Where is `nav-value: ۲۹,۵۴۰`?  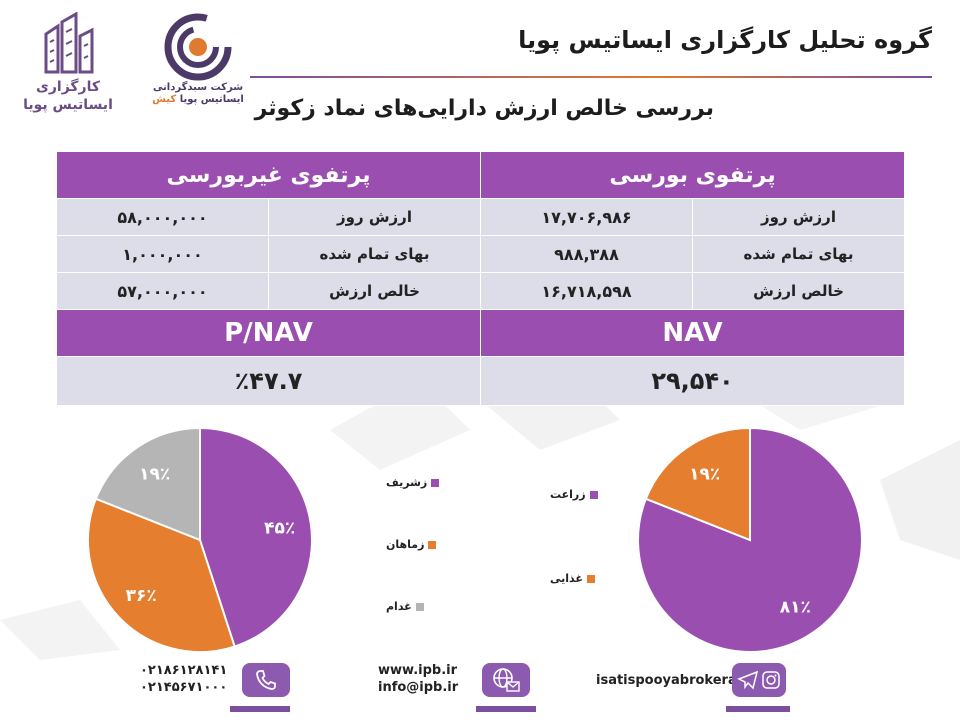 nav-value: ۲۹,۵۴۰ is located at coordinates (692, 381).